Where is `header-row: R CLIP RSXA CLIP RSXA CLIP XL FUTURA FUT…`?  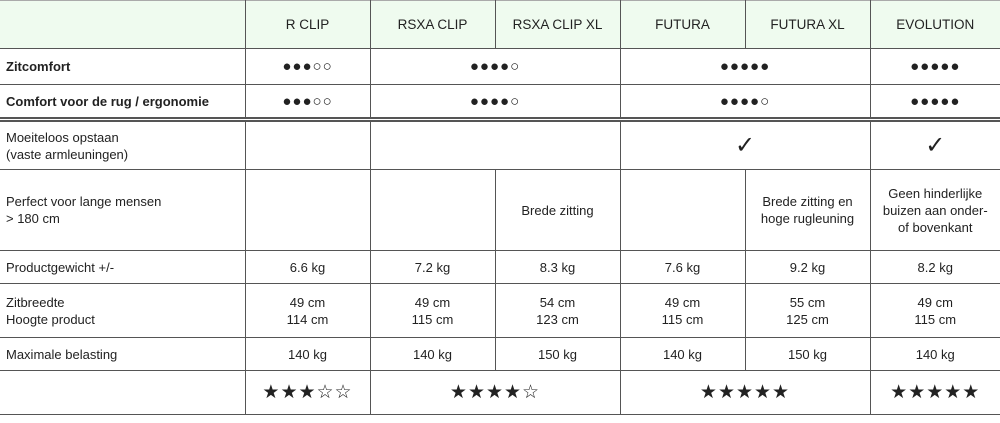 header-row: R CLIP RSXA CLIP RSXA CLIP XL FUTURA FUT… is located at coordinates (500, 24).